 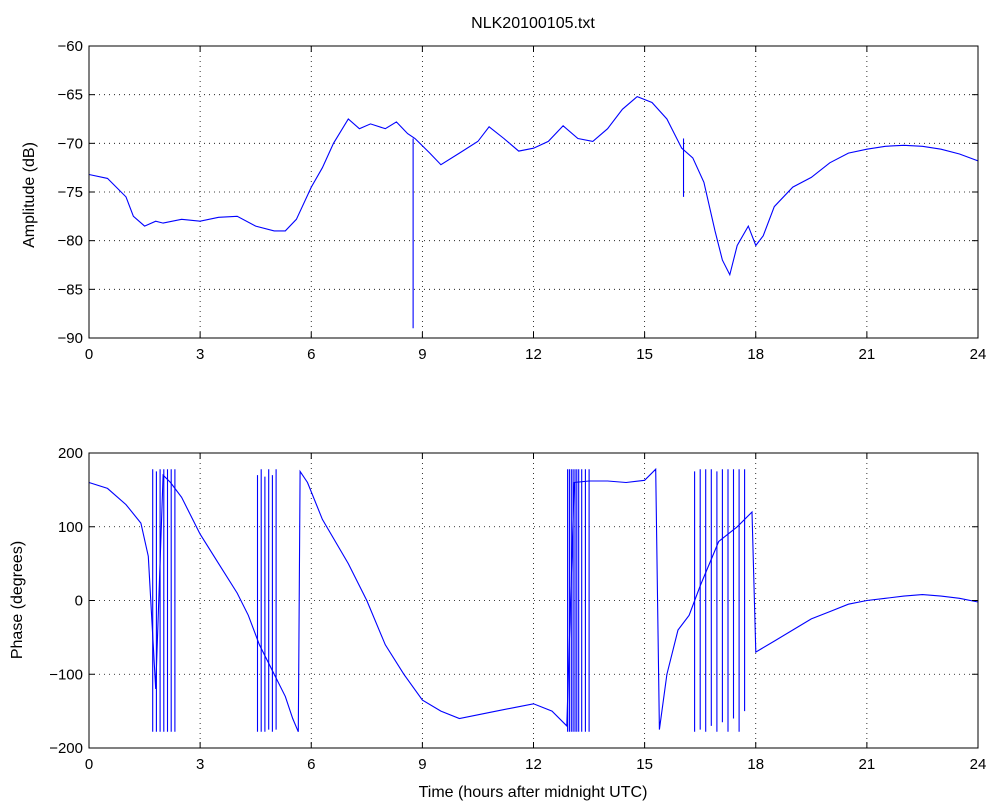 I want to click on phase-y-tick-label: −100, so click(x=66, y=674).